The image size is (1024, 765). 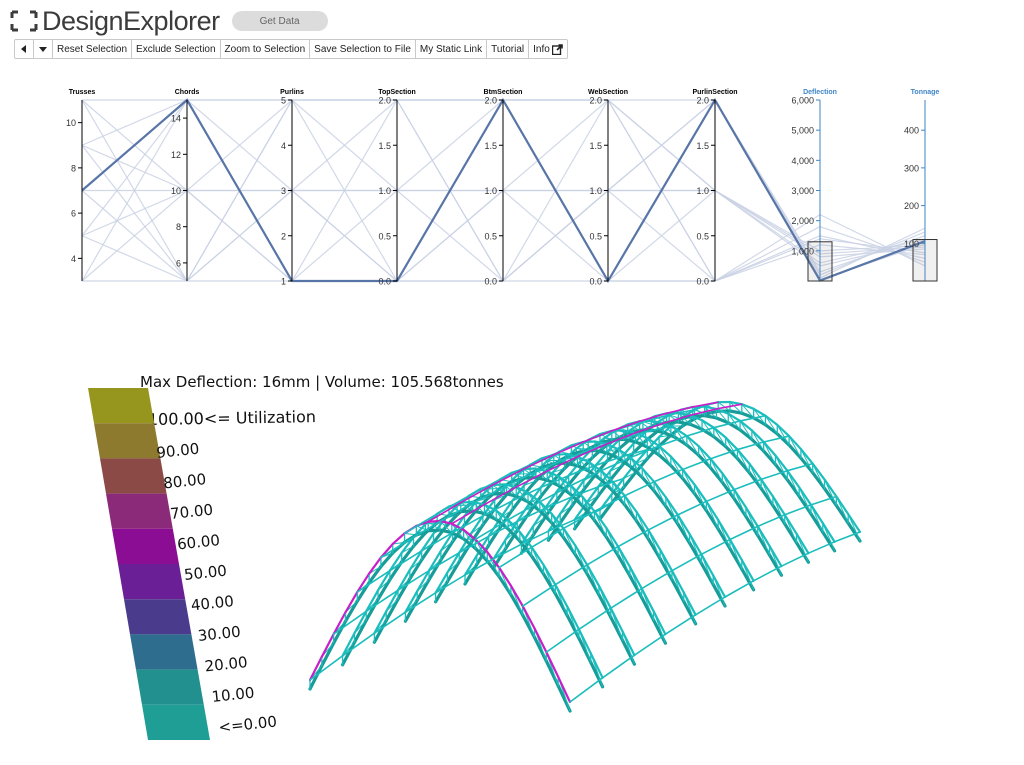 I want to click on caret-left-icon, so click(x=23, y=49).